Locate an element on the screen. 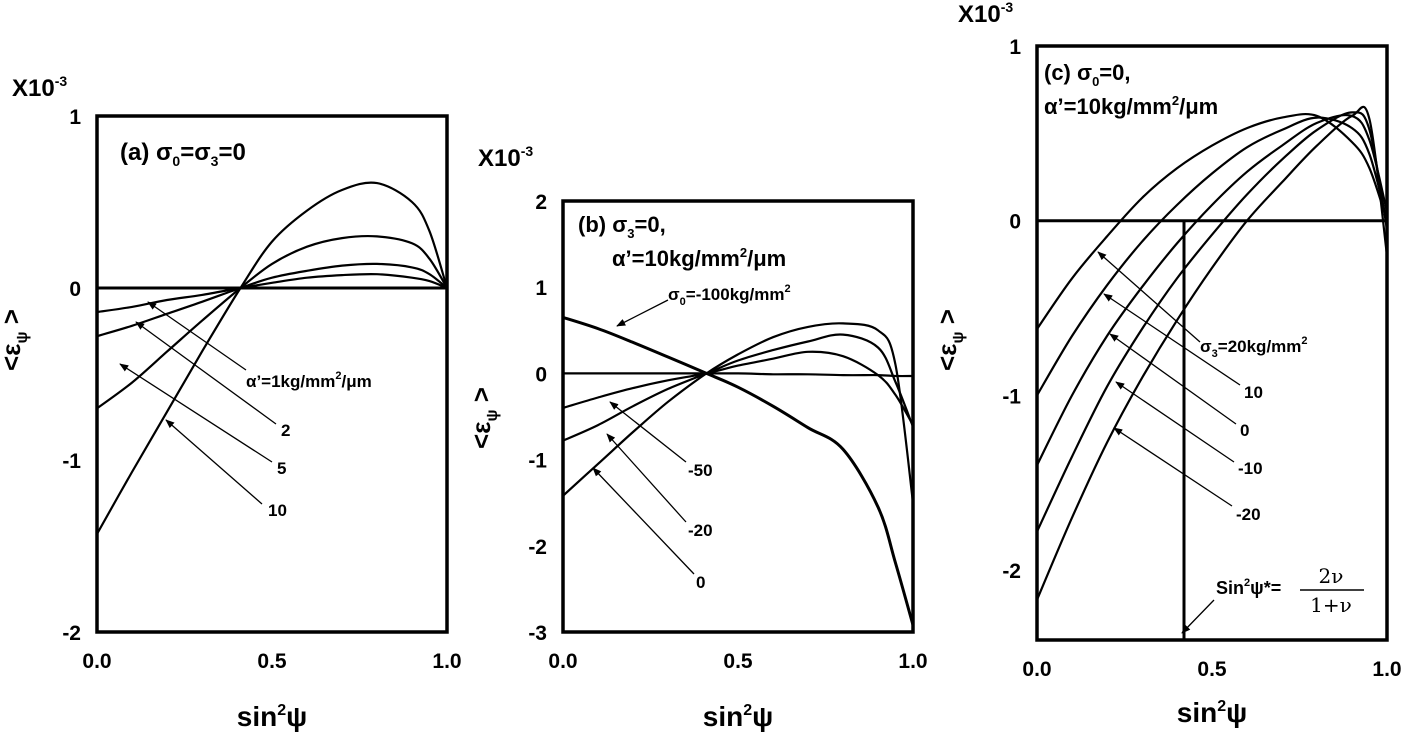  panel-a-ytick-label: -2 is located at coordinates (71, 633).